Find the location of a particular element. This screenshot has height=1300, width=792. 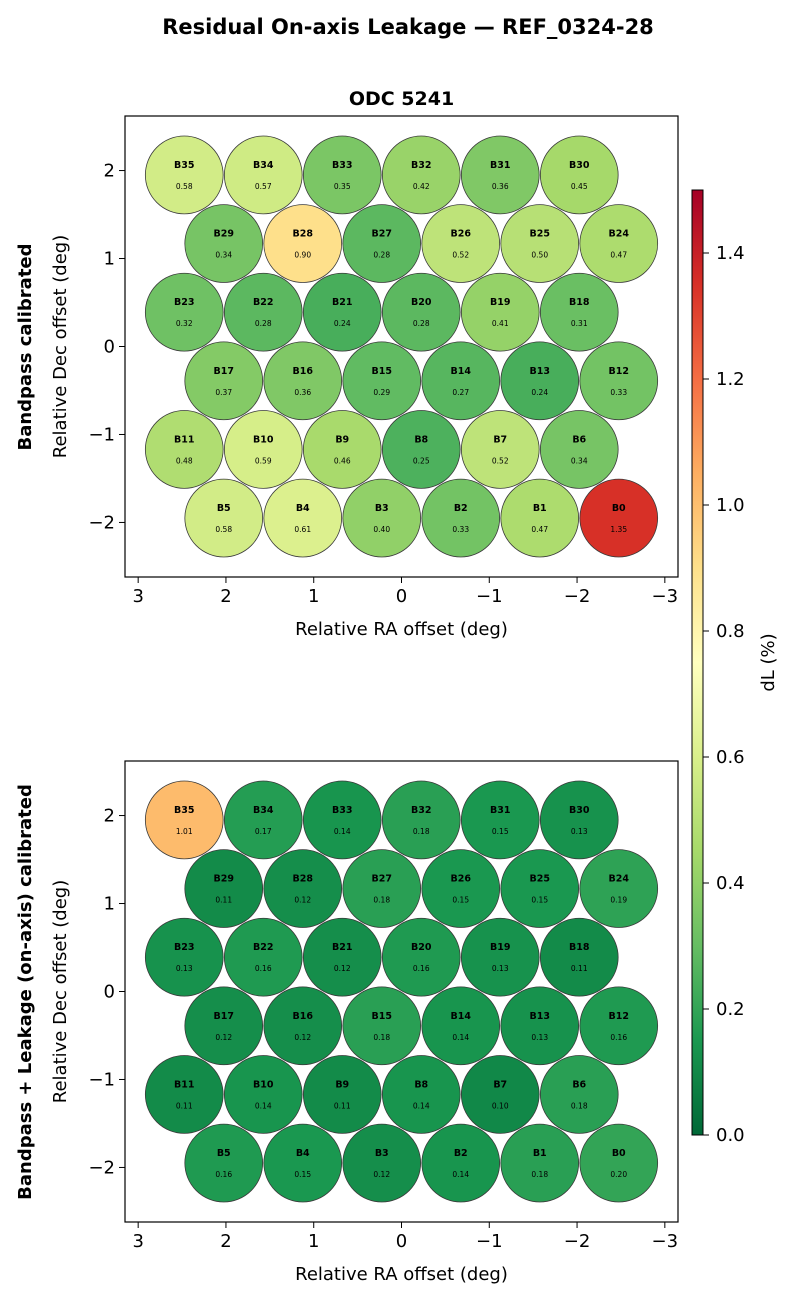

beam-marker: B31 0.15 is located at coordinates (500, 820).